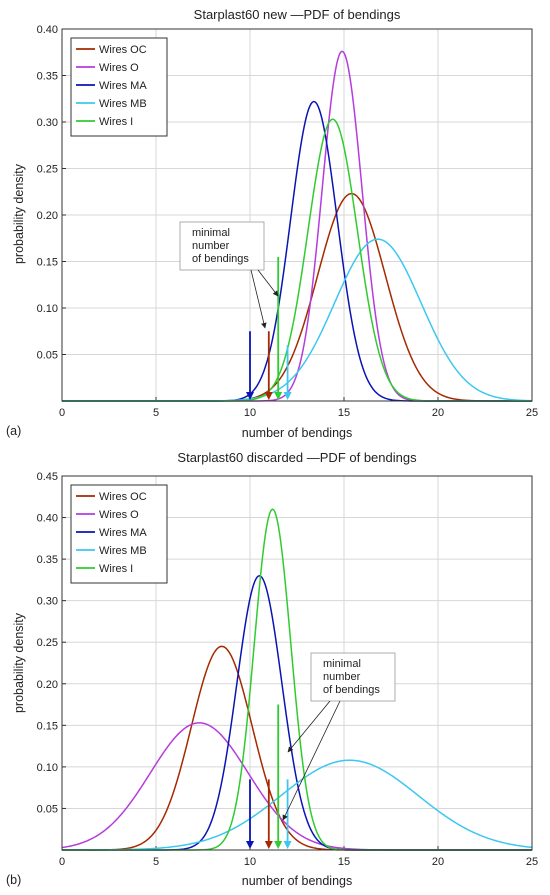 This screenshot has height=895, width=550. Describe the element at coordinates (297, 14) in the screenshot. I see `chart-title: Starplast60 new —PDF of bendings` at that location.